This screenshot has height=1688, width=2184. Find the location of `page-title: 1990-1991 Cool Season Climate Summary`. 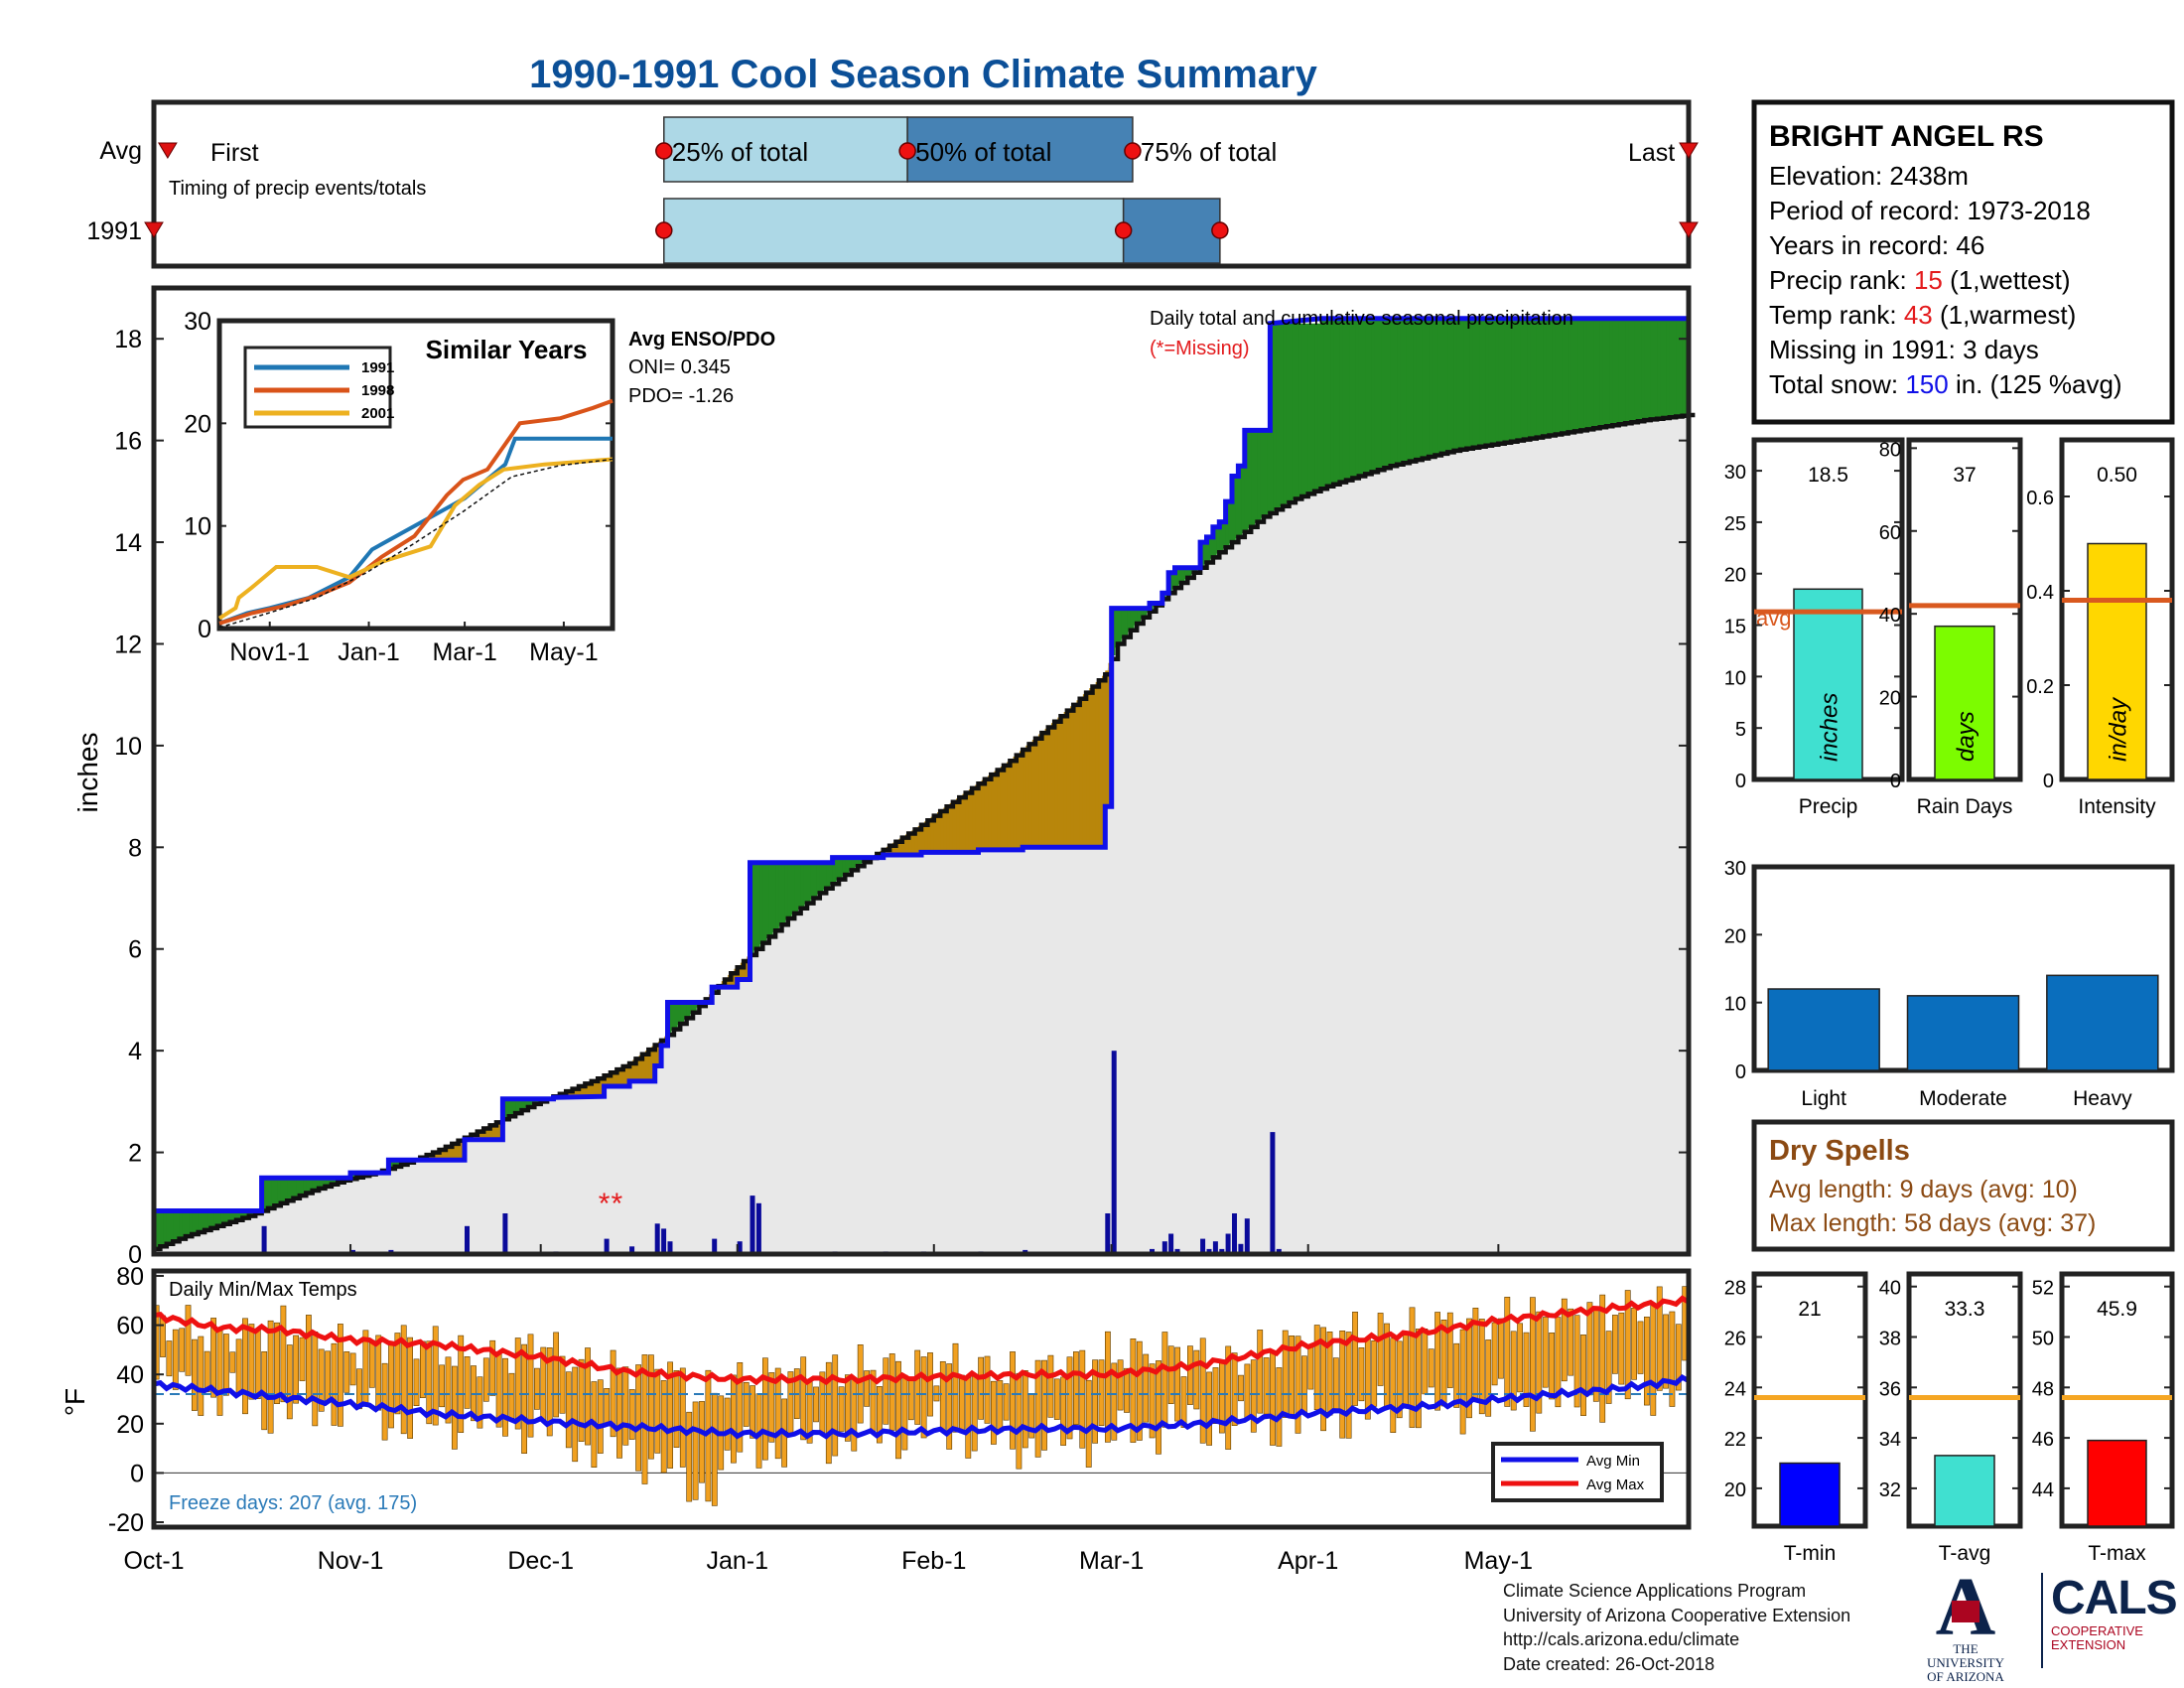

page-title: 1990-1991 Cool Season Climate Summary is located at coordinates (923, 74).